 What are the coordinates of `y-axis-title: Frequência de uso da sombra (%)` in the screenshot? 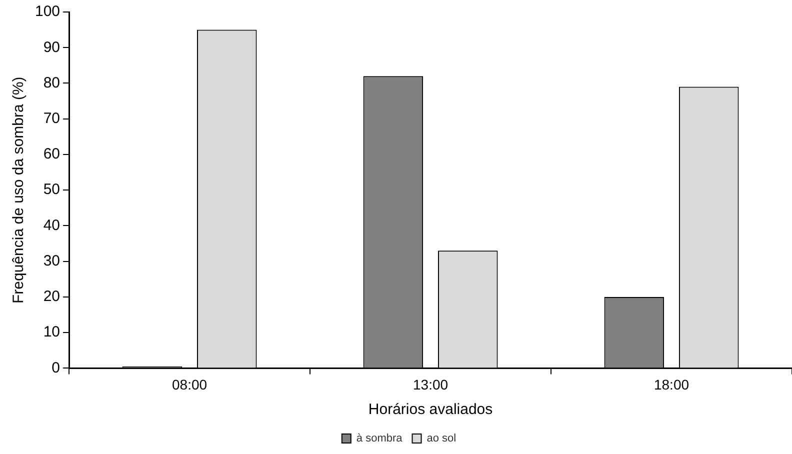 It's located at (19, 190).